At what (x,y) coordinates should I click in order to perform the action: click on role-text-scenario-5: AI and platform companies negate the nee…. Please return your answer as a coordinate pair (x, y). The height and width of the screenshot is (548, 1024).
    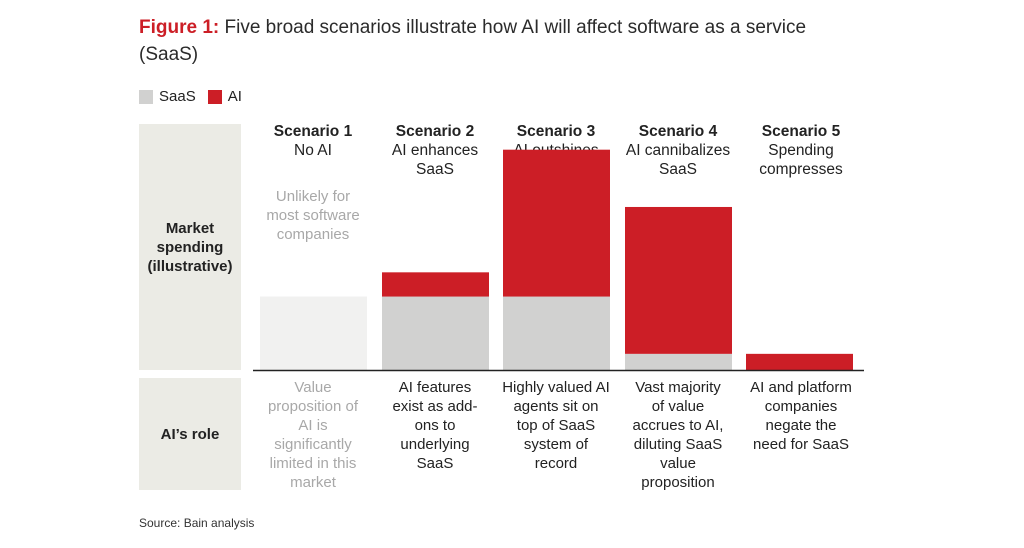
    Looking at the image, I should click on (801, 416).